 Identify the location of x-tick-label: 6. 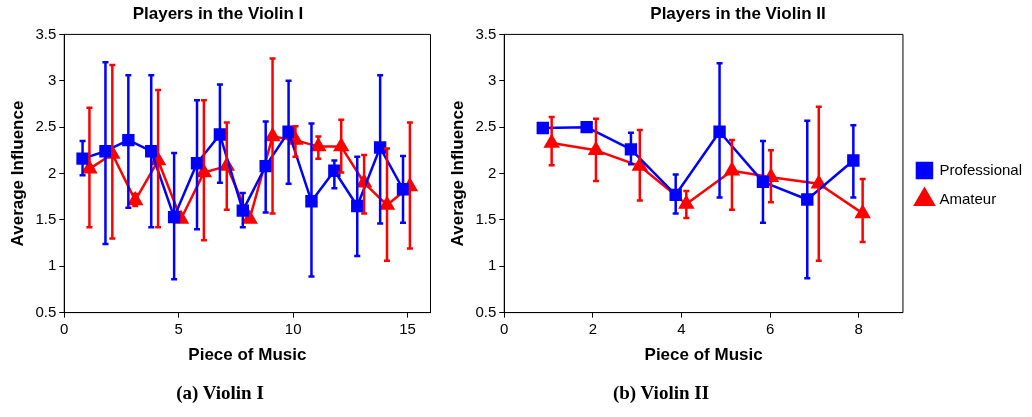
(770, 328).